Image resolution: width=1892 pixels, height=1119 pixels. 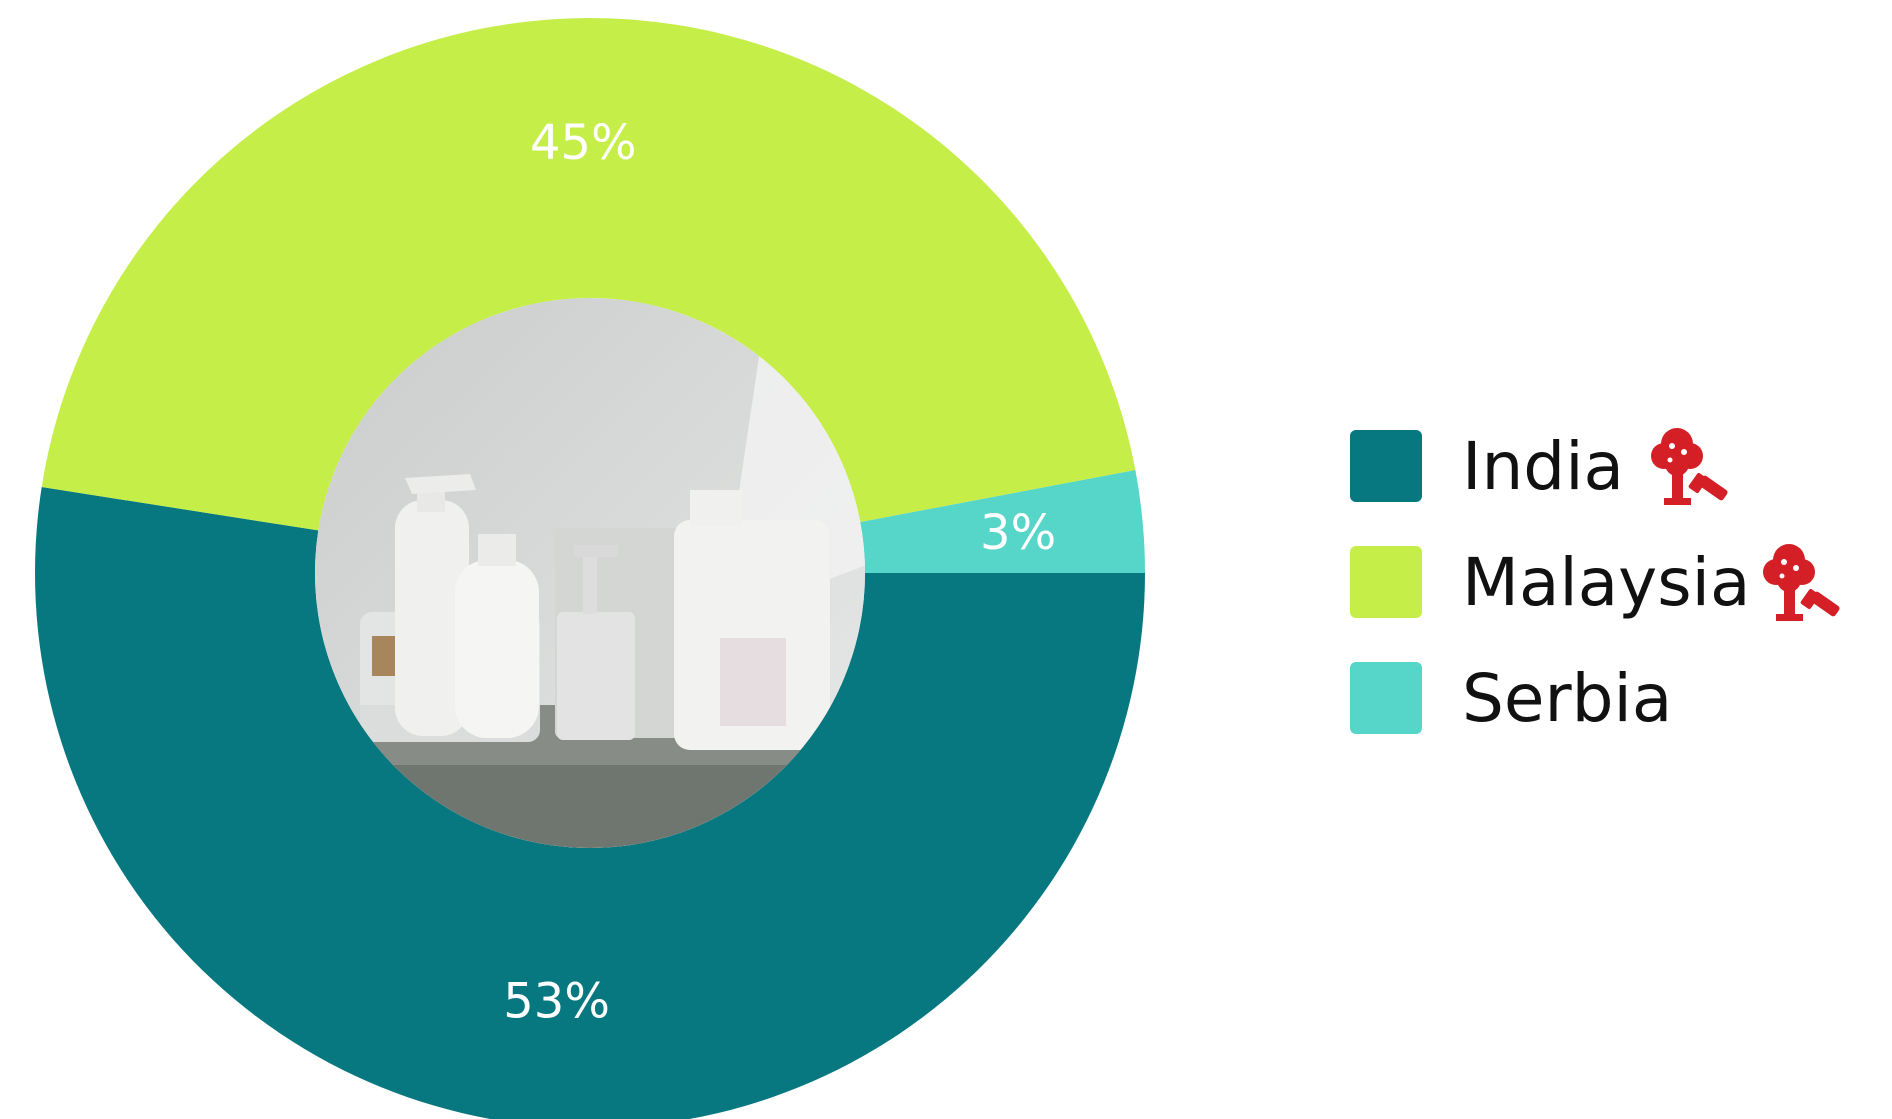 I want to click on center-photo, so click(x=590, y=573).